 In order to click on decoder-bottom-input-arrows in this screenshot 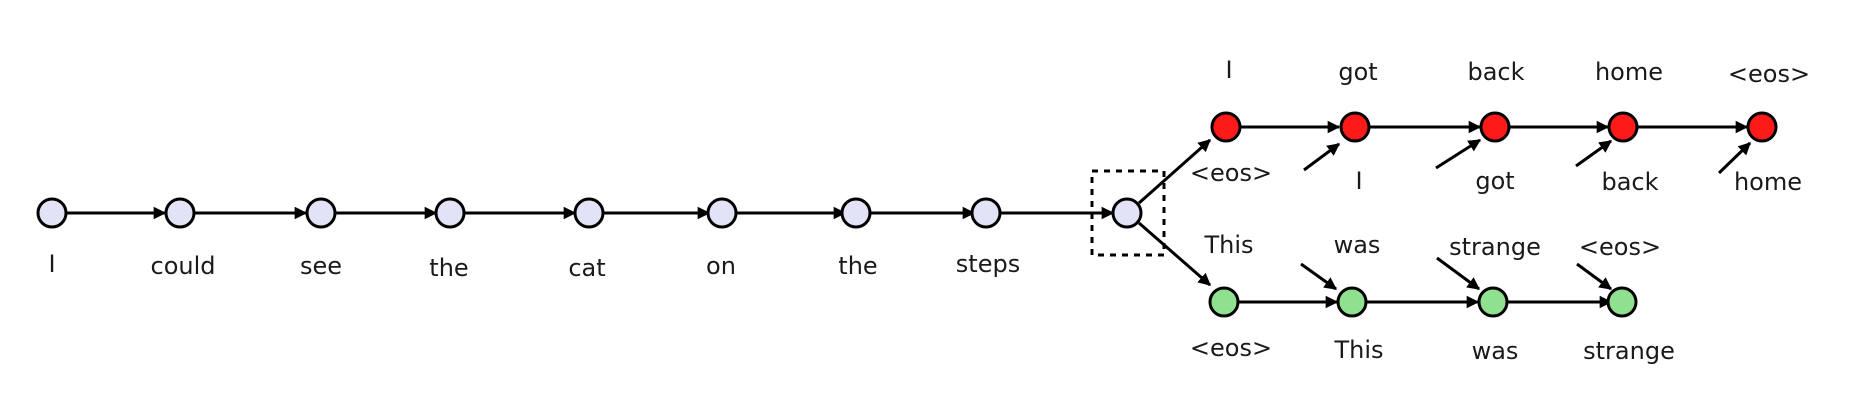, I will do `click(1456, 273)`.